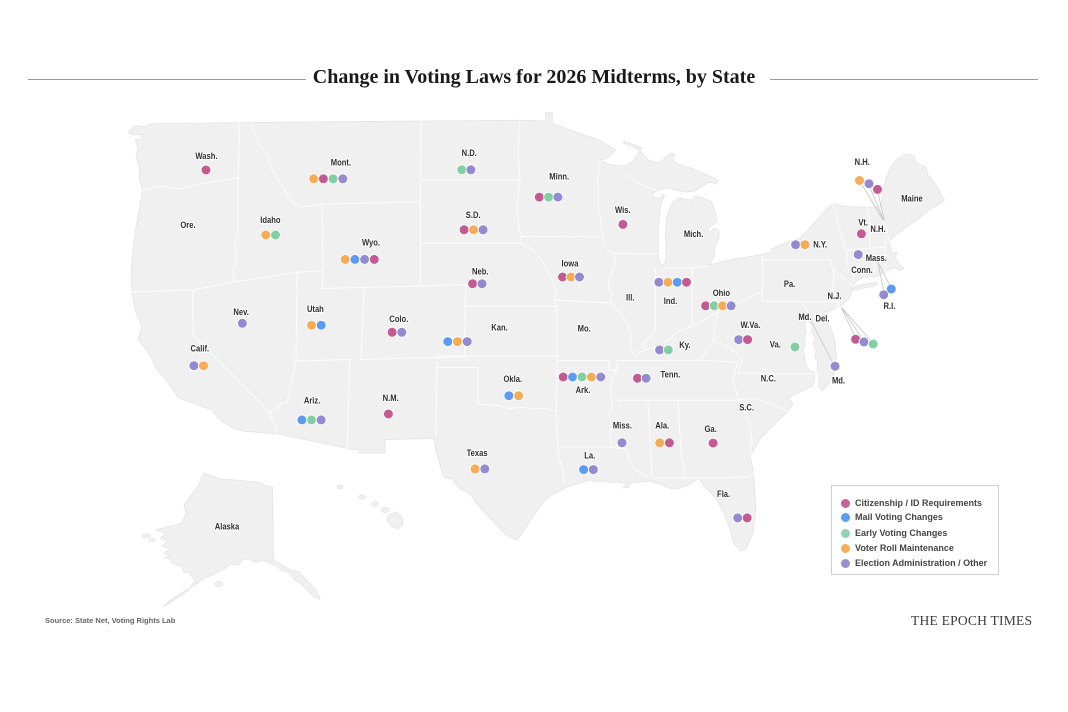 This screenshot has height=712, width=1068. Describe the element at coordinates (768, 379) in the screenshot. I see `svg-text: N.C.` at that location.